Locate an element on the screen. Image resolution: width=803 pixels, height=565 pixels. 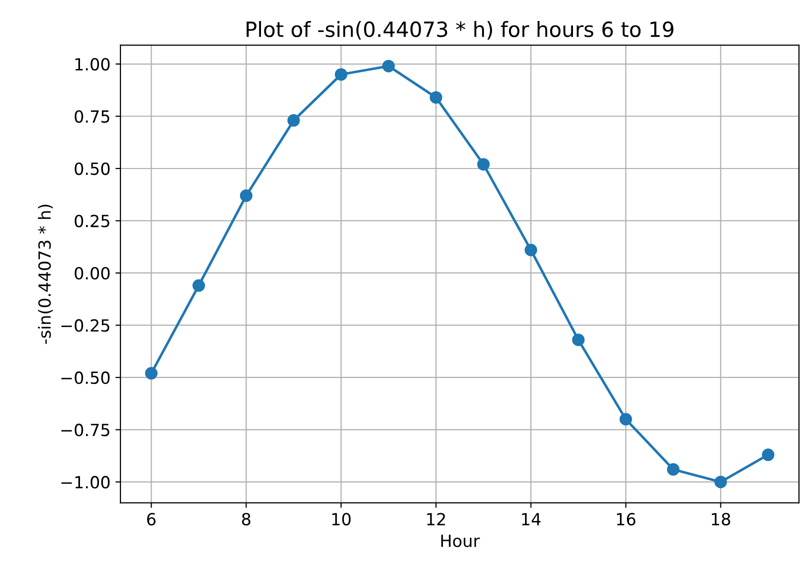
x-tick-label: 10 is located at coordinates (341, 519).